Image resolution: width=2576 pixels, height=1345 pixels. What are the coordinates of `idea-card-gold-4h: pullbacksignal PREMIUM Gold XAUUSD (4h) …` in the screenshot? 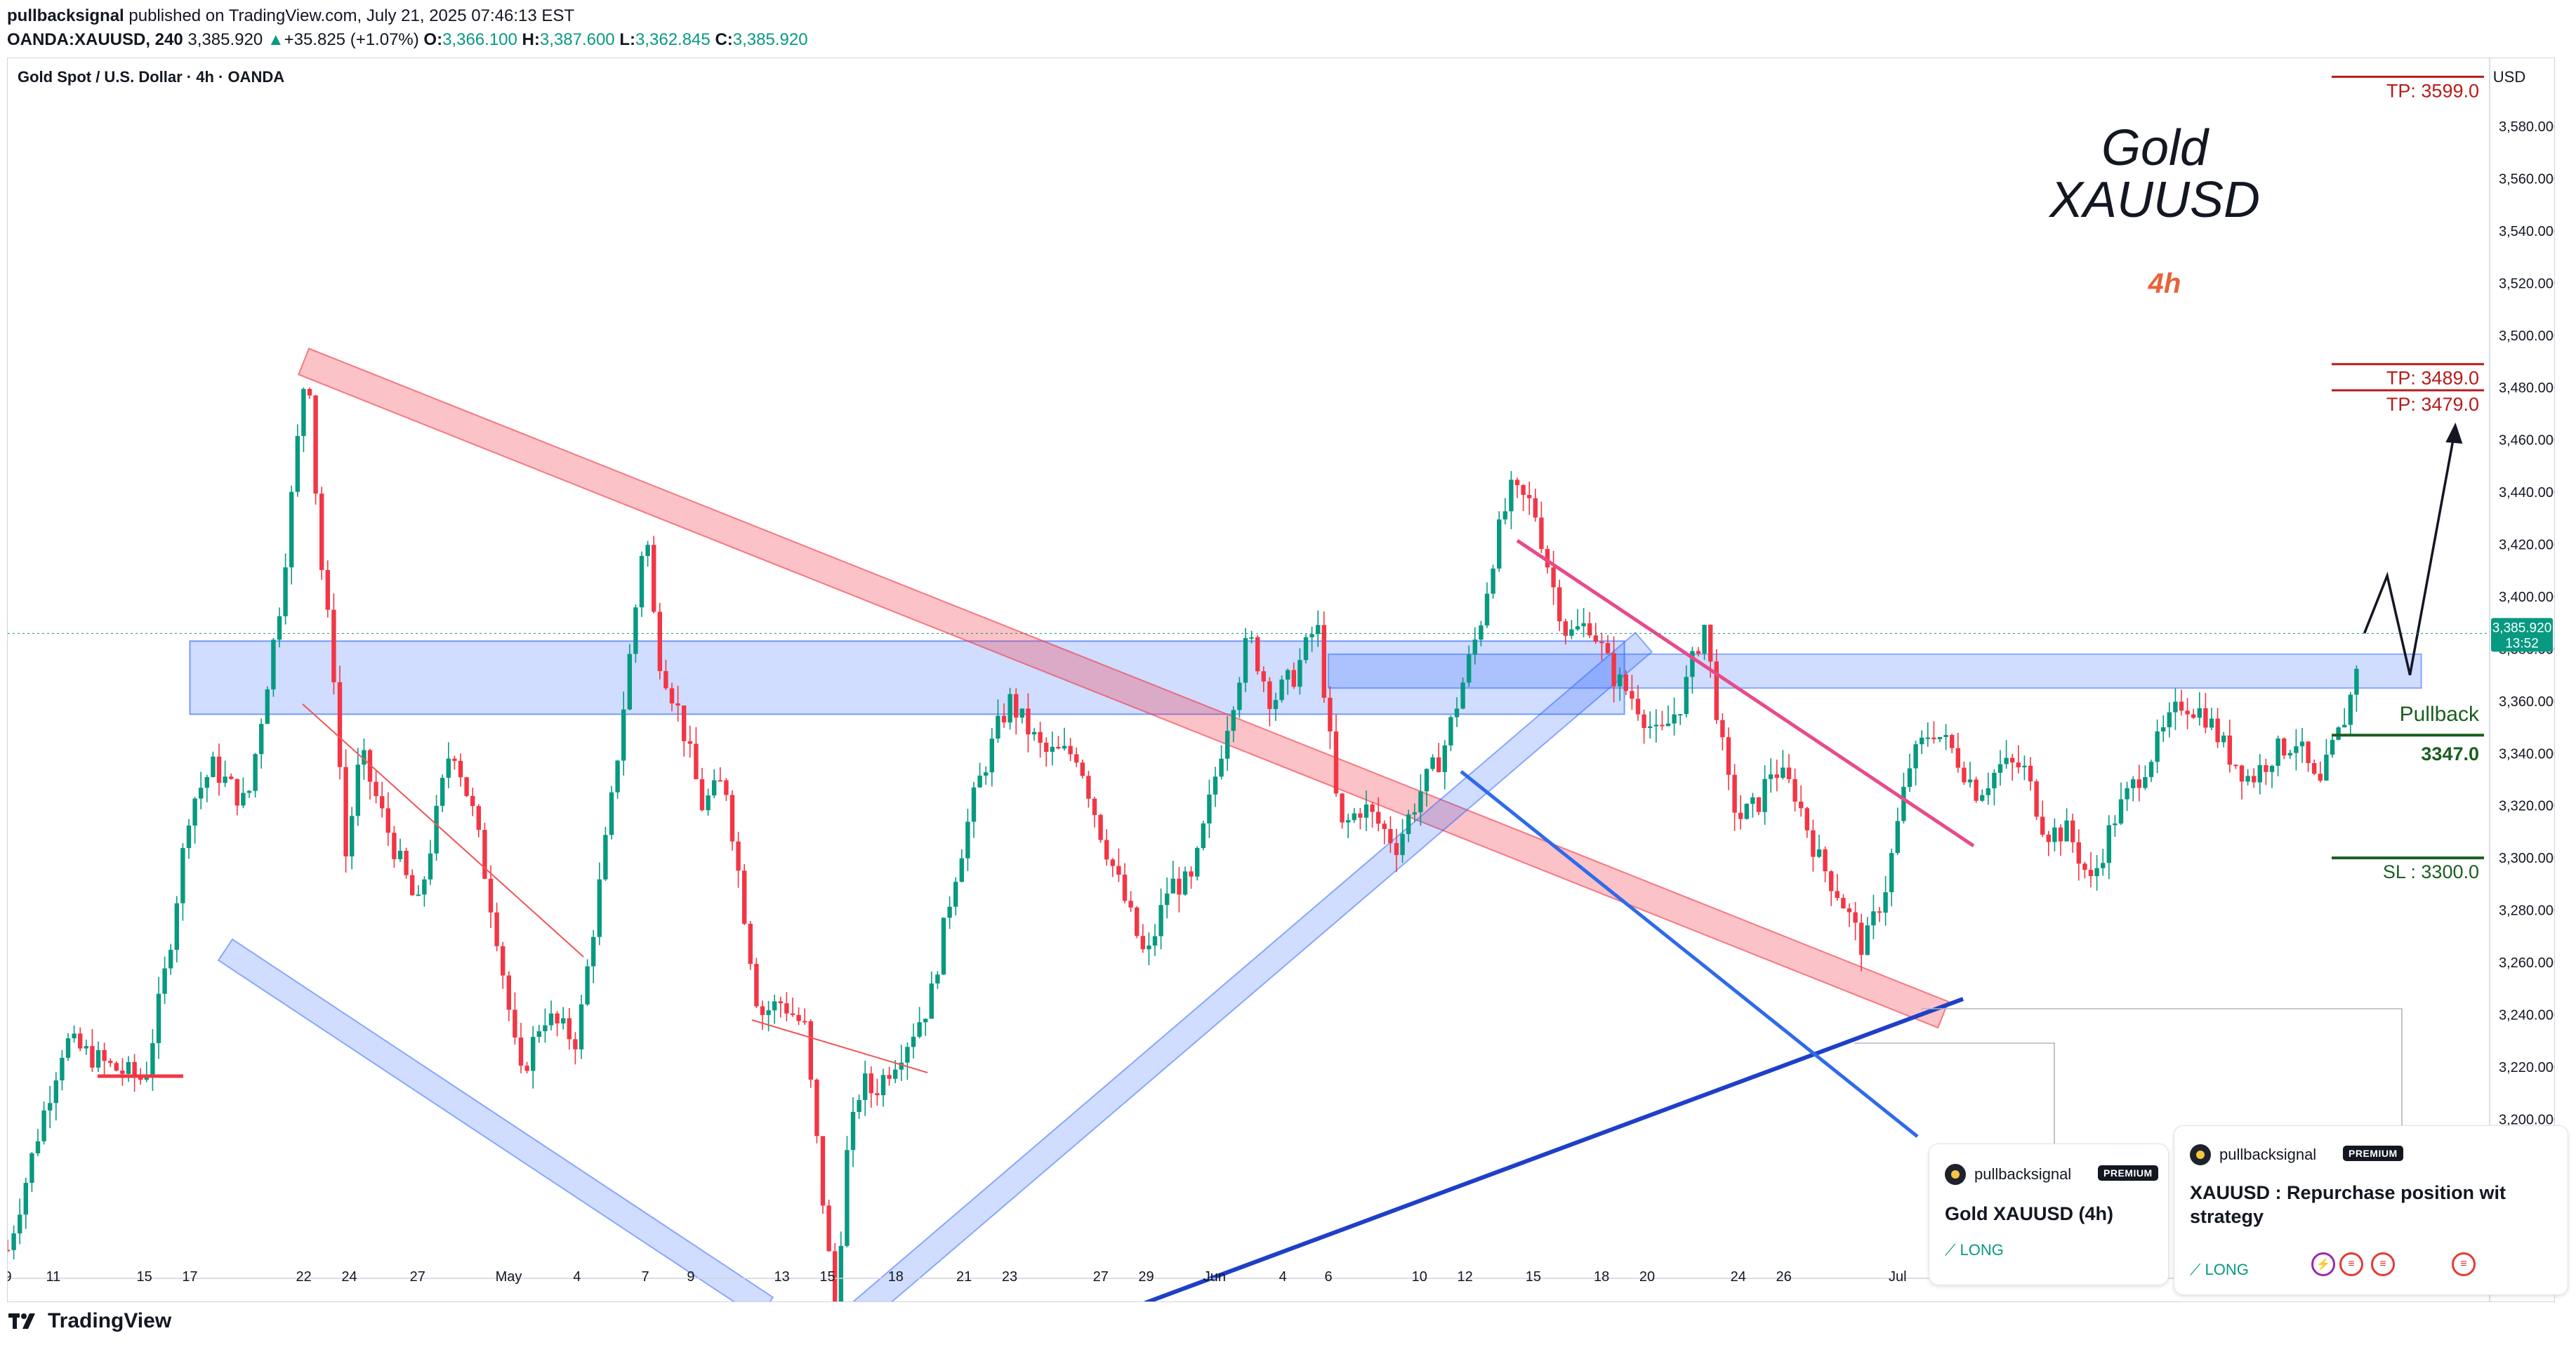 It's located at (2049, 1214).